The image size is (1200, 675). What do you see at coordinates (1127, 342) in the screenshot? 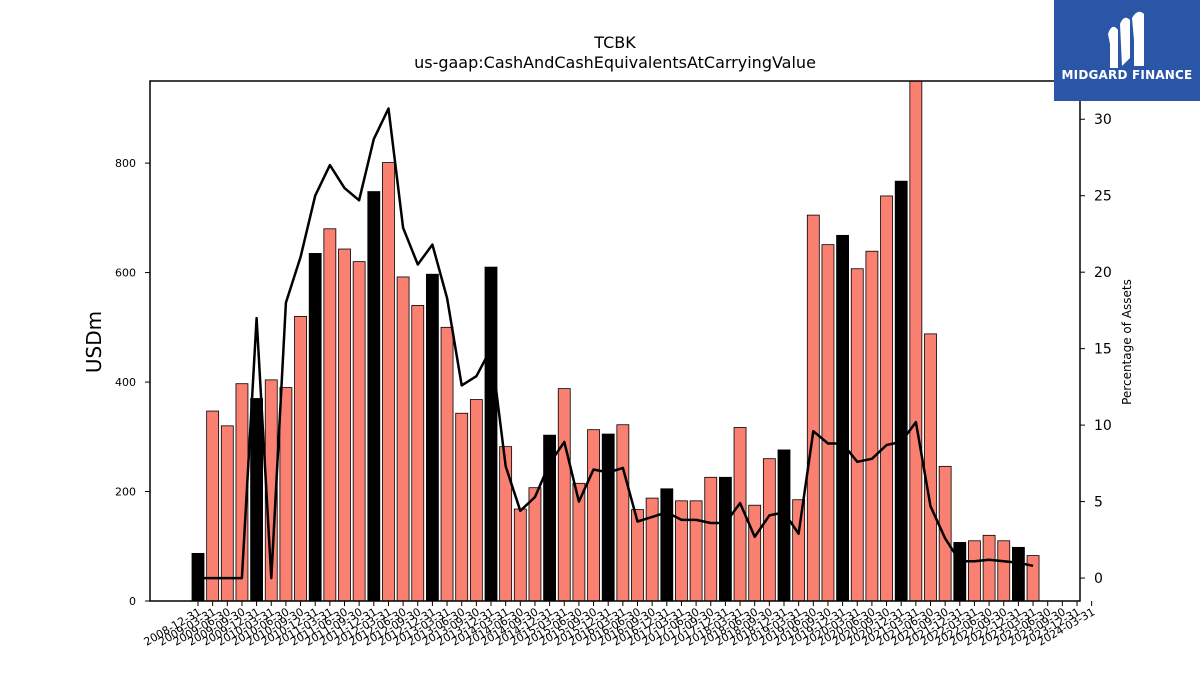
I see `y2-axis-label: Percentage of Assets` at bounding box center [1127, 342].